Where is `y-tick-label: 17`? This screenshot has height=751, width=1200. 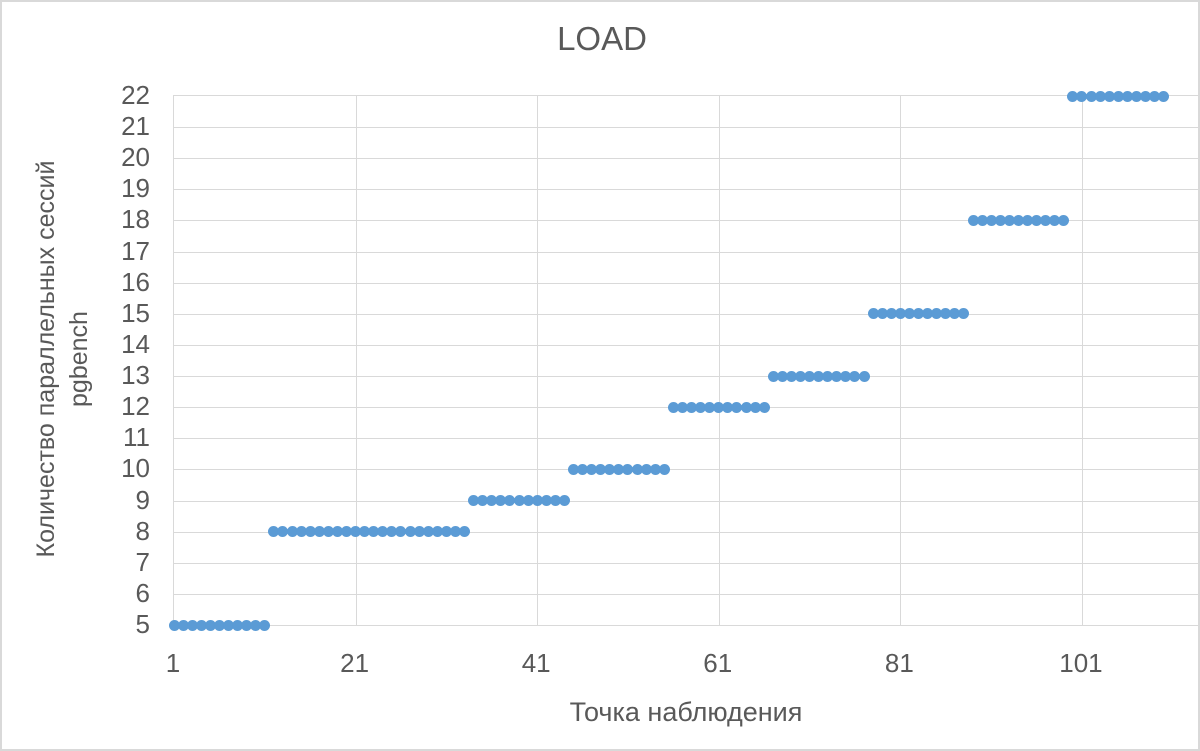
y-tick-label: 17 is located at coordinates (135, 250).